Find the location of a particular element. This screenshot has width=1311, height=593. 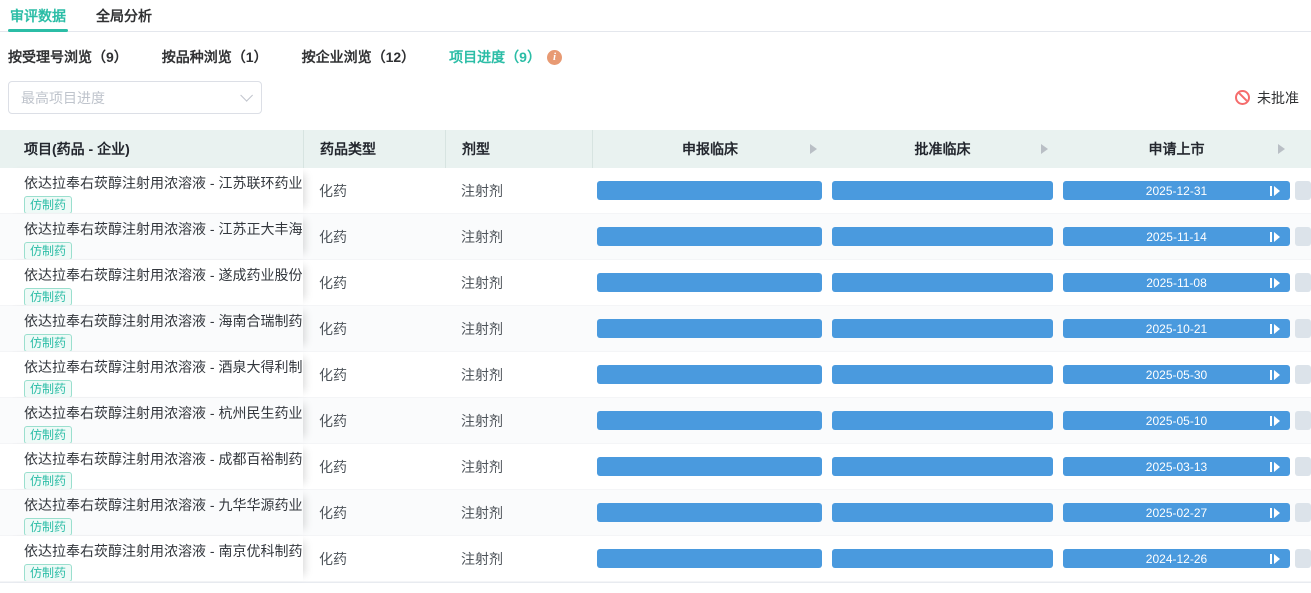

project-name-link: 依达拉奉右莰醇注射用浓溶液 - 杭州民生药业 is located at coordinates (163, 413).